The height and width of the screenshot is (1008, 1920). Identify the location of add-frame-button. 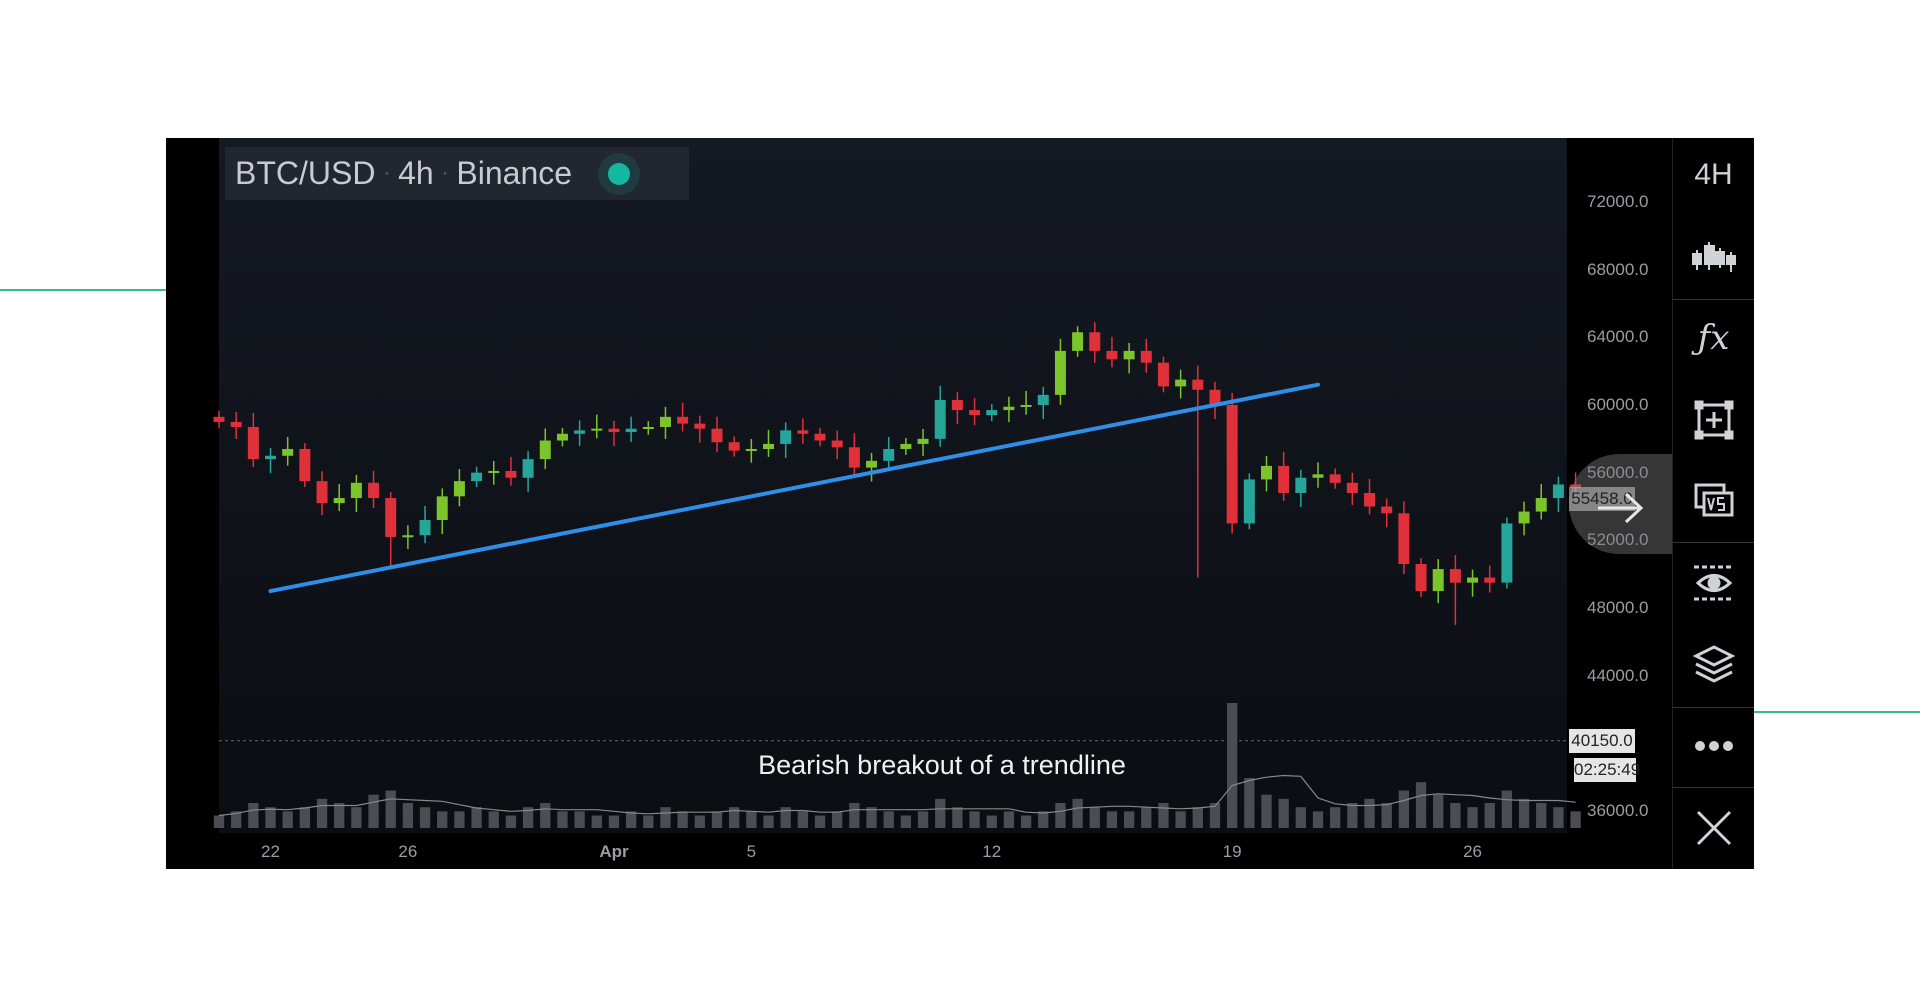
(1713, 420).